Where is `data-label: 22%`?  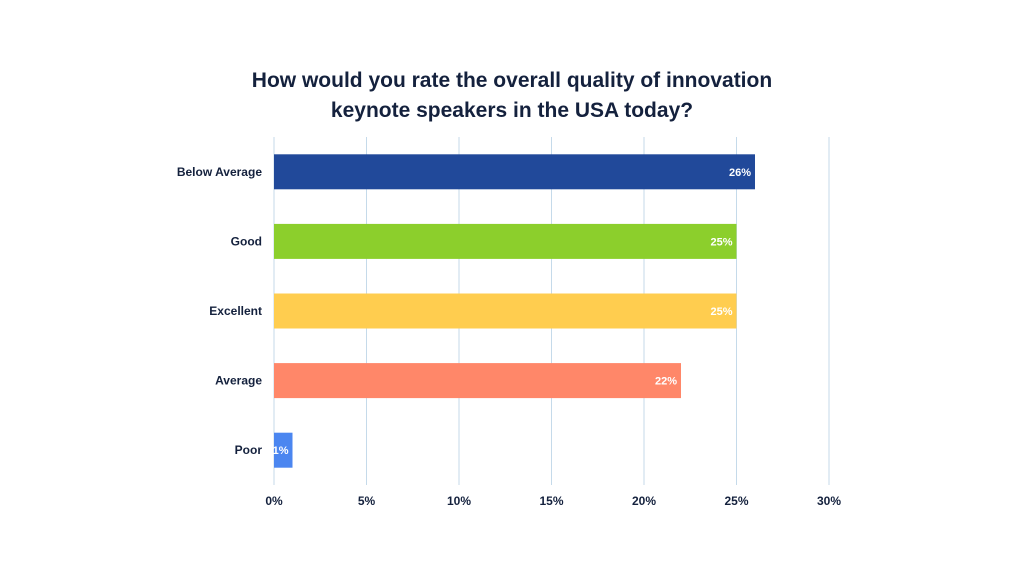 data-label: 22% is located at coordinates (666, 382).